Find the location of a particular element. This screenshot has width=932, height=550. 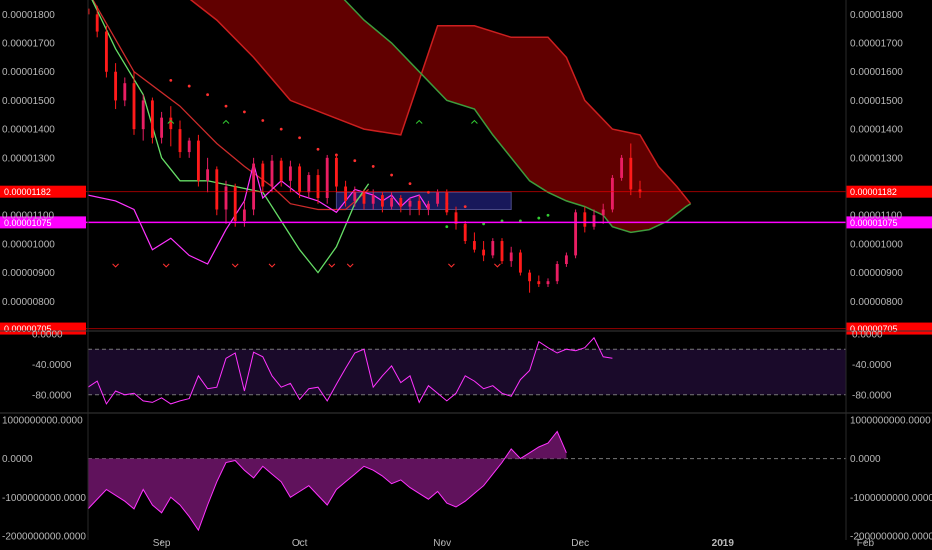

osc-axis-tick-right: -80.0000 is located at coordinates (872, 395).